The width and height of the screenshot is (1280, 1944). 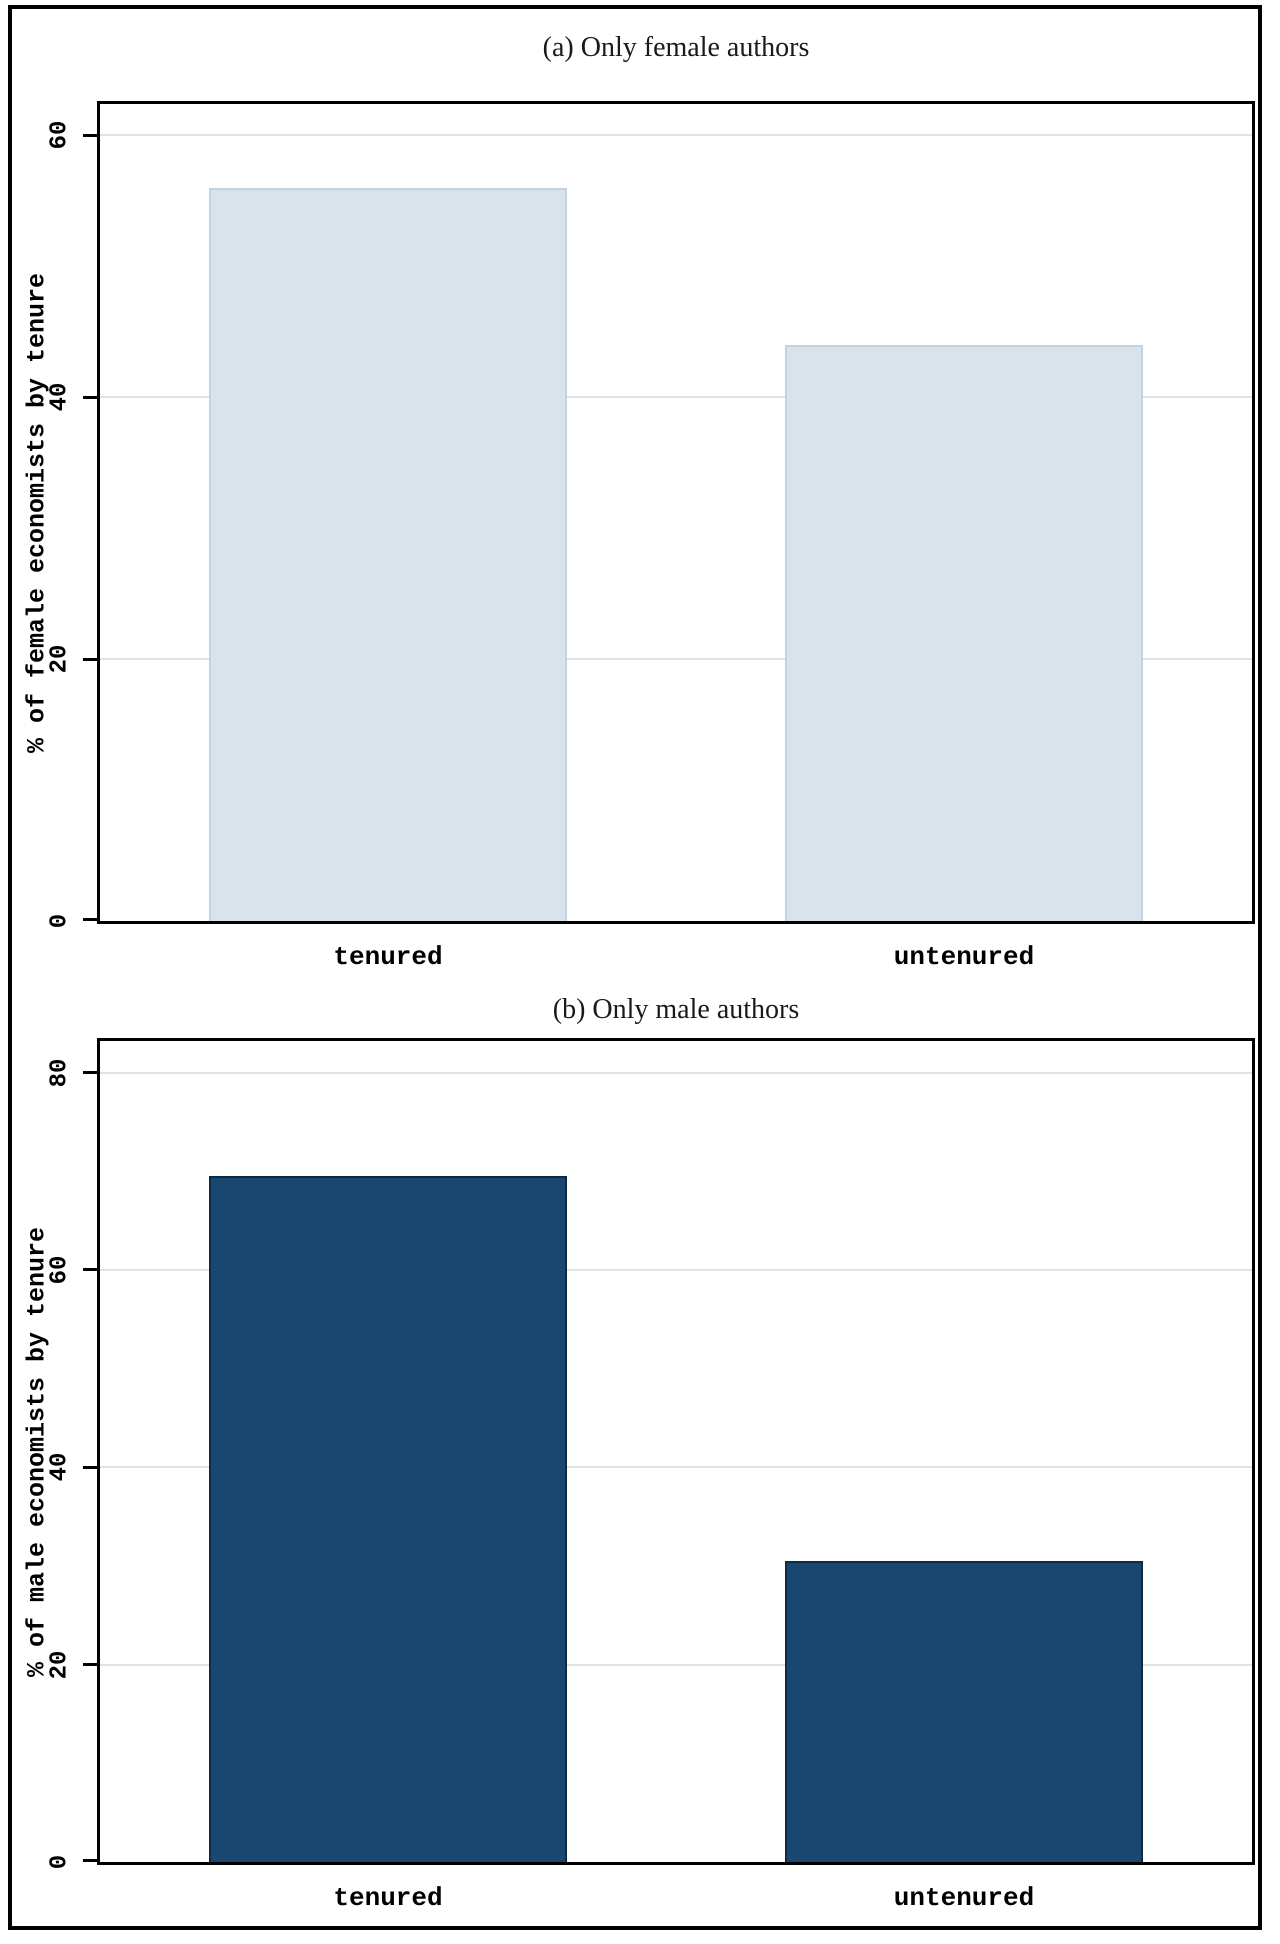 What do you see at coordinates (676, 47) in the screenshot?
I see `chart-title: (a) Only female authors` at bounding box center [676, 47].